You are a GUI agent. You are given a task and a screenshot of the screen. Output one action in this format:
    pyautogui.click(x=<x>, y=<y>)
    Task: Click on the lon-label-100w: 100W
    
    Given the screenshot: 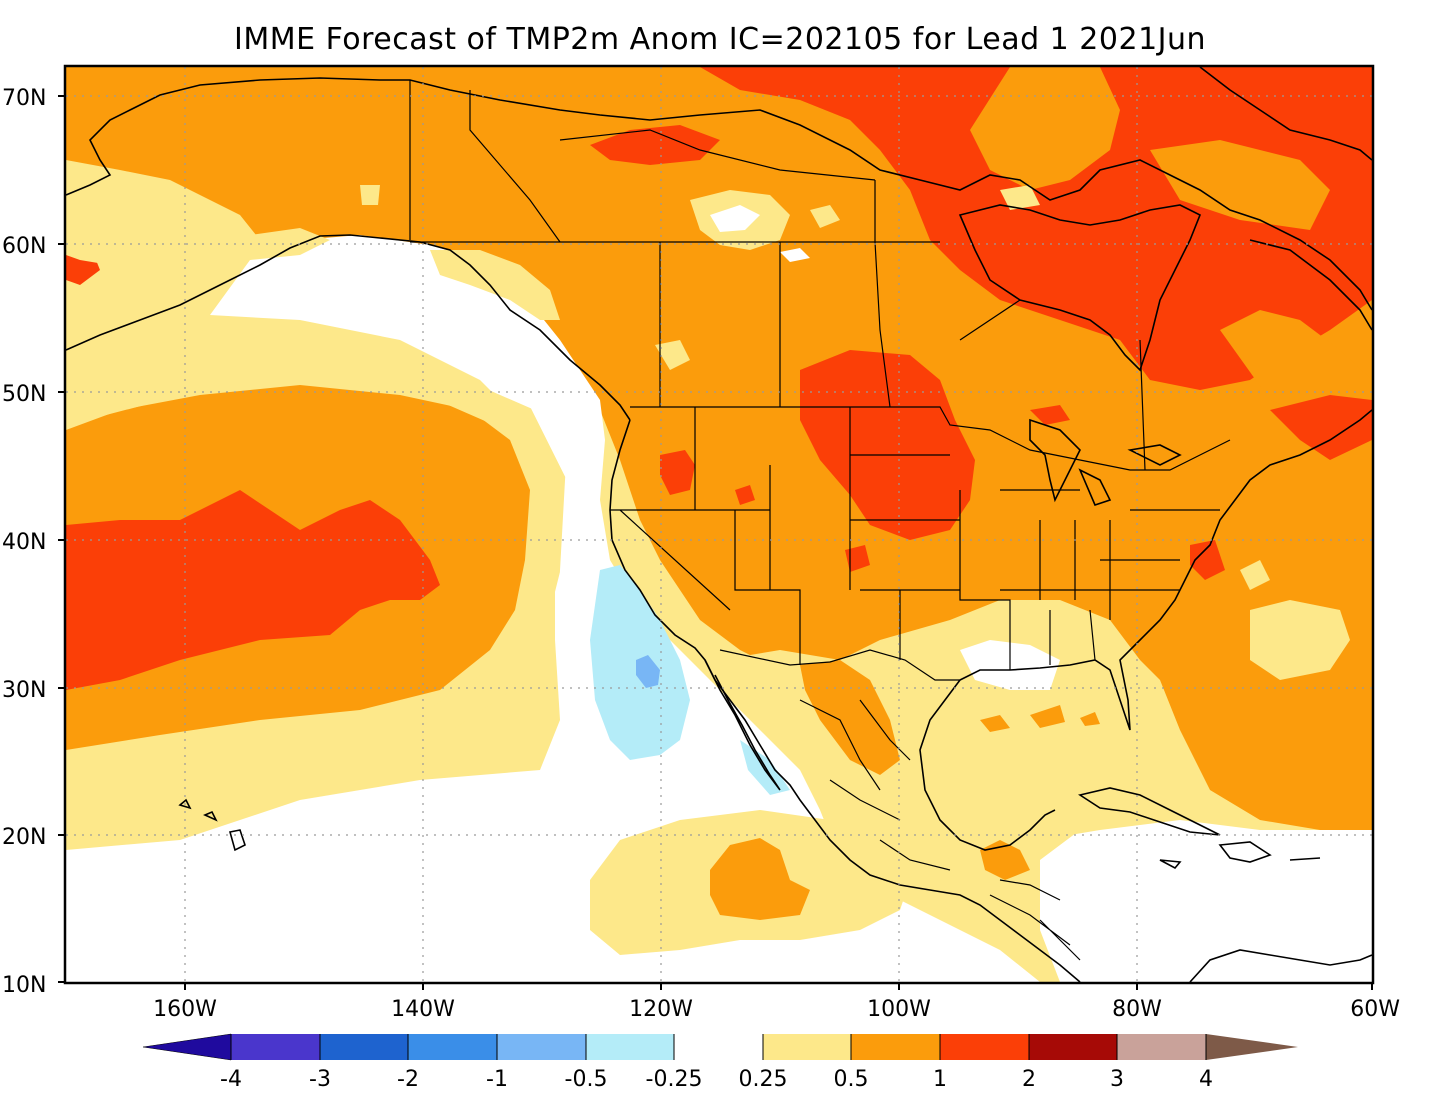 What is the action you would take?
    pyautogui.click(x=899, y=1009)
    